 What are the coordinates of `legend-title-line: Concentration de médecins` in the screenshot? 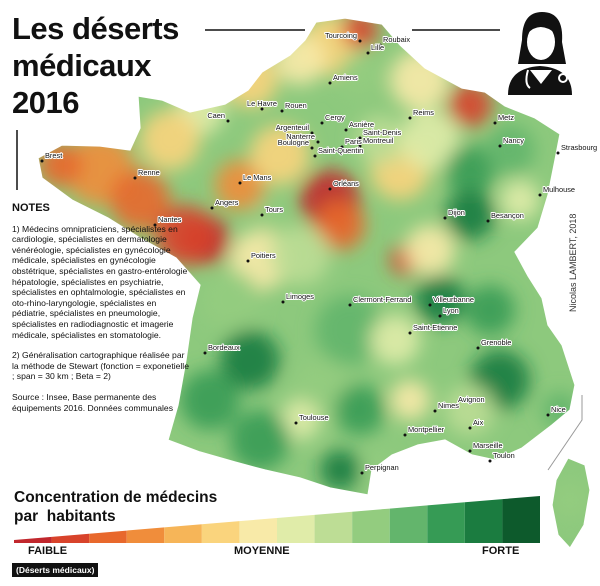 It's located at (116, 497).